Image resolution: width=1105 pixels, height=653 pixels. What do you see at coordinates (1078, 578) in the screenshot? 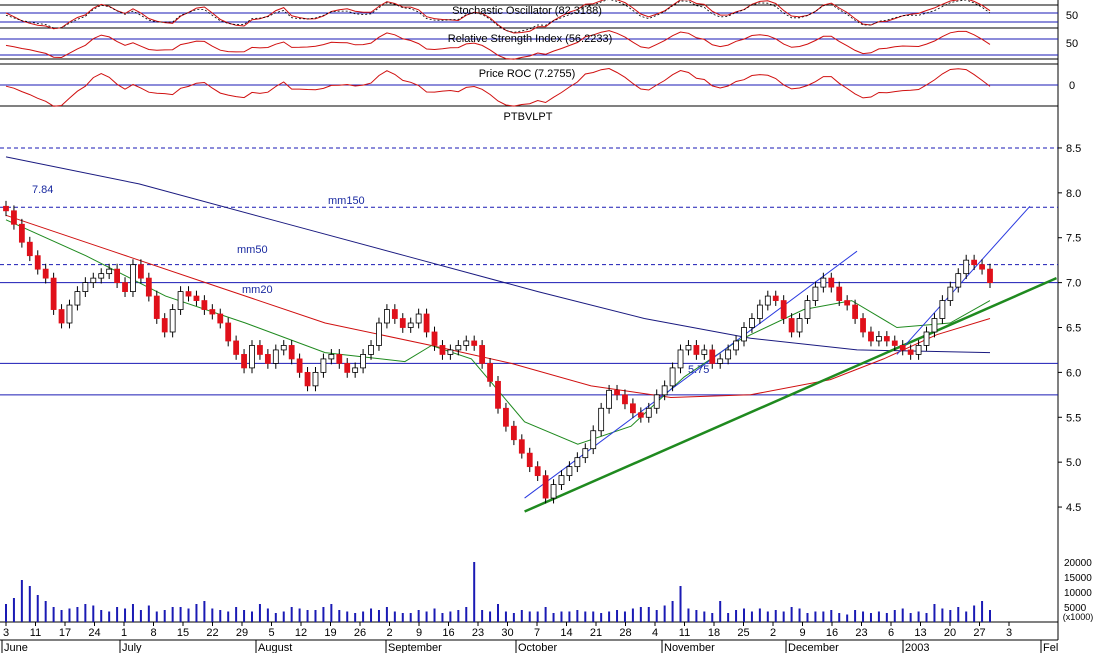
I see `volume-tick-label: 15000` at bounding box center [1078, 578].